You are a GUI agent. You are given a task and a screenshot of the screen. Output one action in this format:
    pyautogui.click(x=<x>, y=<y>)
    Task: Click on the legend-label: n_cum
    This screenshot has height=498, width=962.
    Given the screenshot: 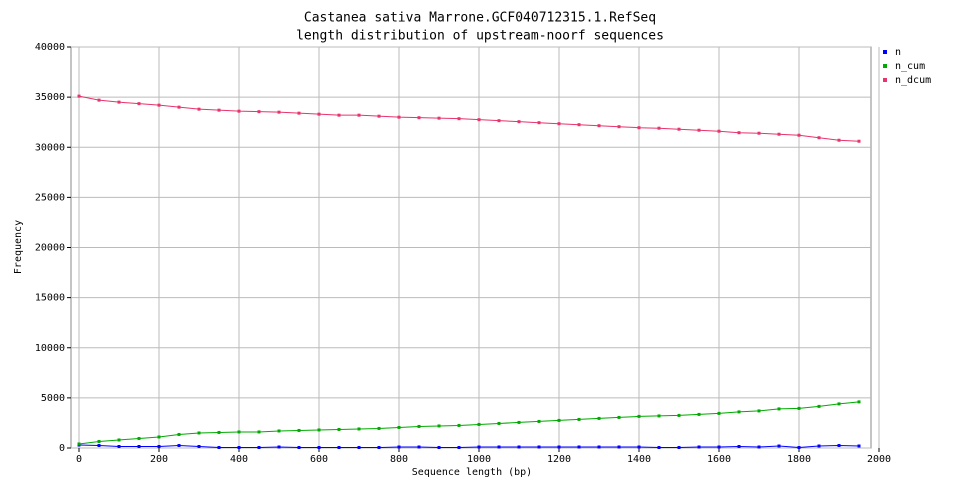 What is the action you would take?
    pyautogui.click(x=910, y=66)
    